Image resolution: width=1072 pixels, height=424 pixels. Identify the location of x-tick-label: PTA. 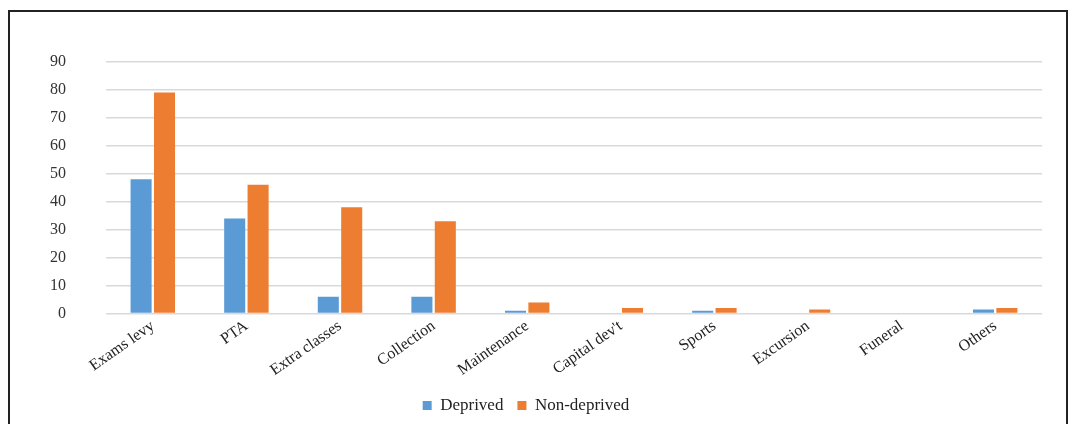
(234, 331).